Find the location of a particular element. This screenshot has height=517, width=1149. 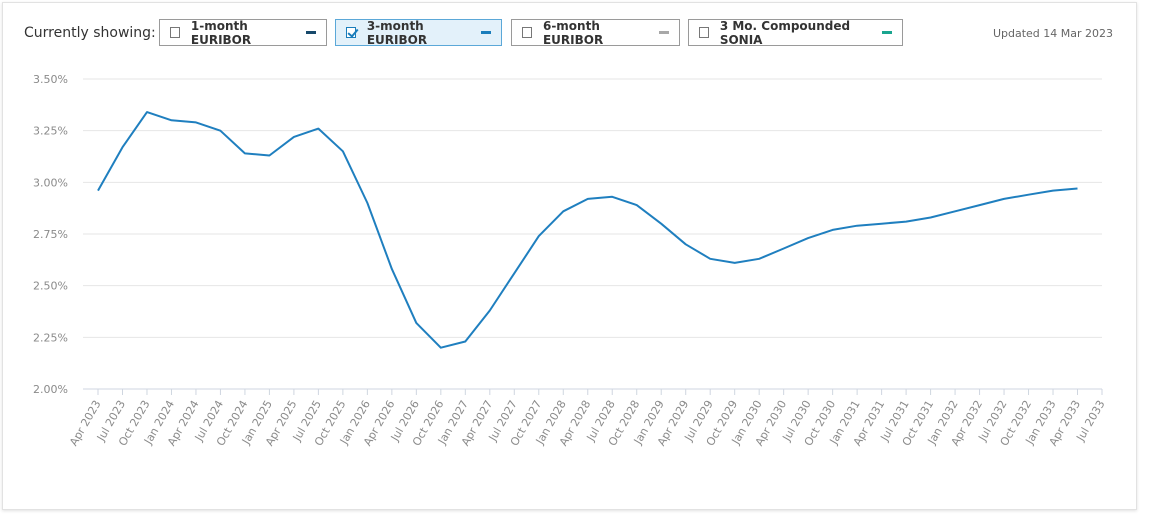

series-toggle: 1-month EURIBOR is located at coordinates (243, 32).